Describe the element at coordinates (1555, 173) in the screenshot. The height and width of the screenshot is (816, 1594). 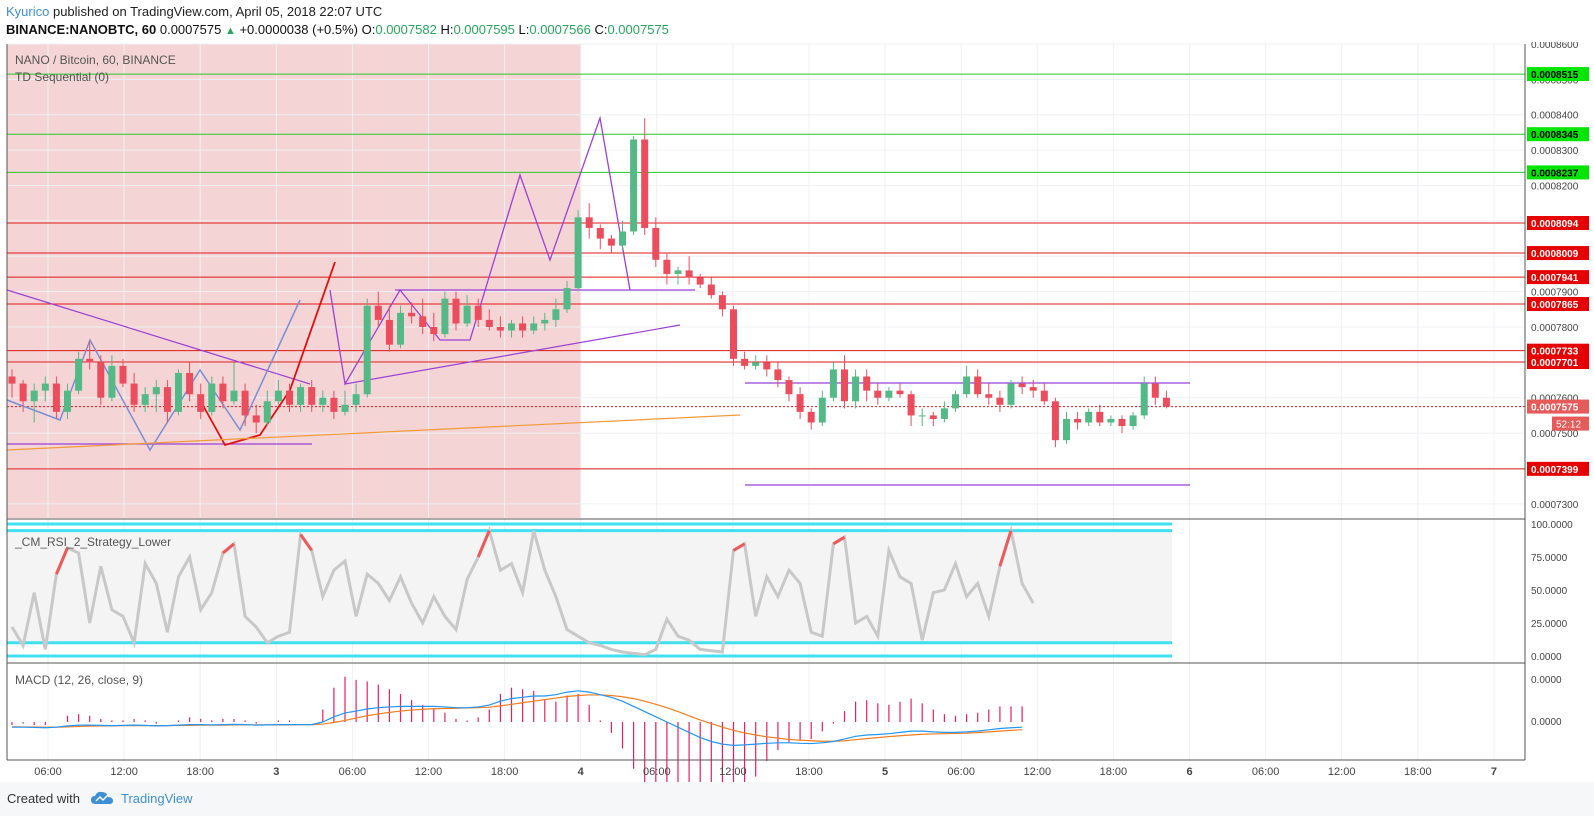
I see `green-level-label: 0.0008237` at that location.